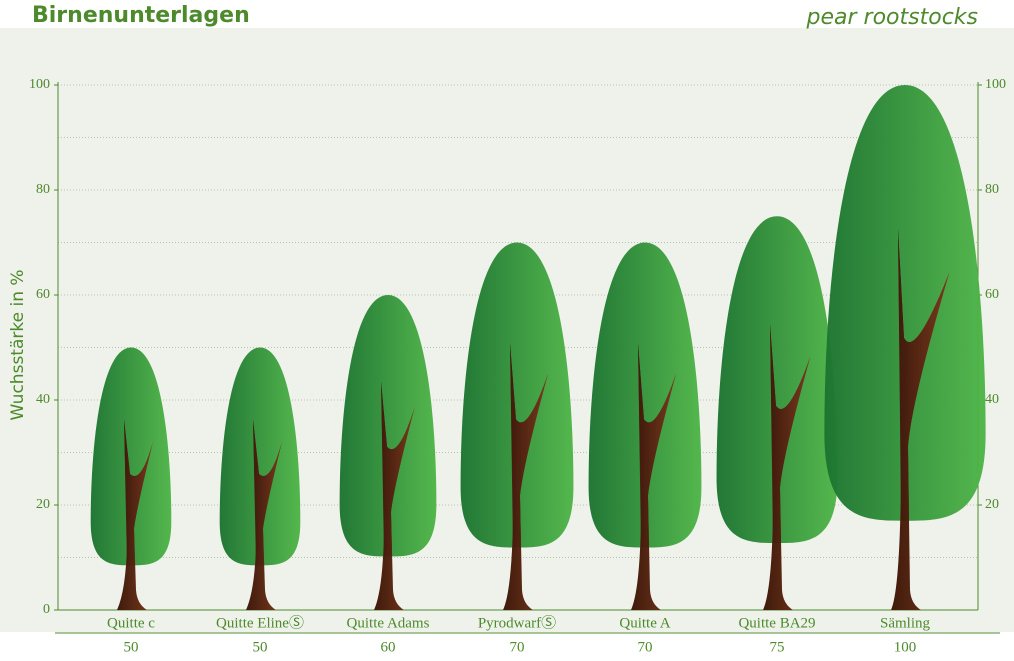 The image size is (1014, 661). What do you see at coordinates (905, 647) in the screenshot?
I see `value-label: 100` at bounding box center [905, 647].